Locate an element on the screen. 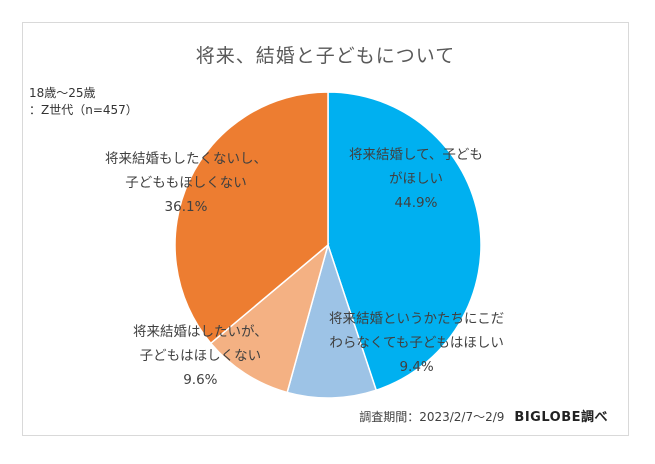  slice-label-2-line-2: 子どもはほしくない is located at coordinates (200, 356).